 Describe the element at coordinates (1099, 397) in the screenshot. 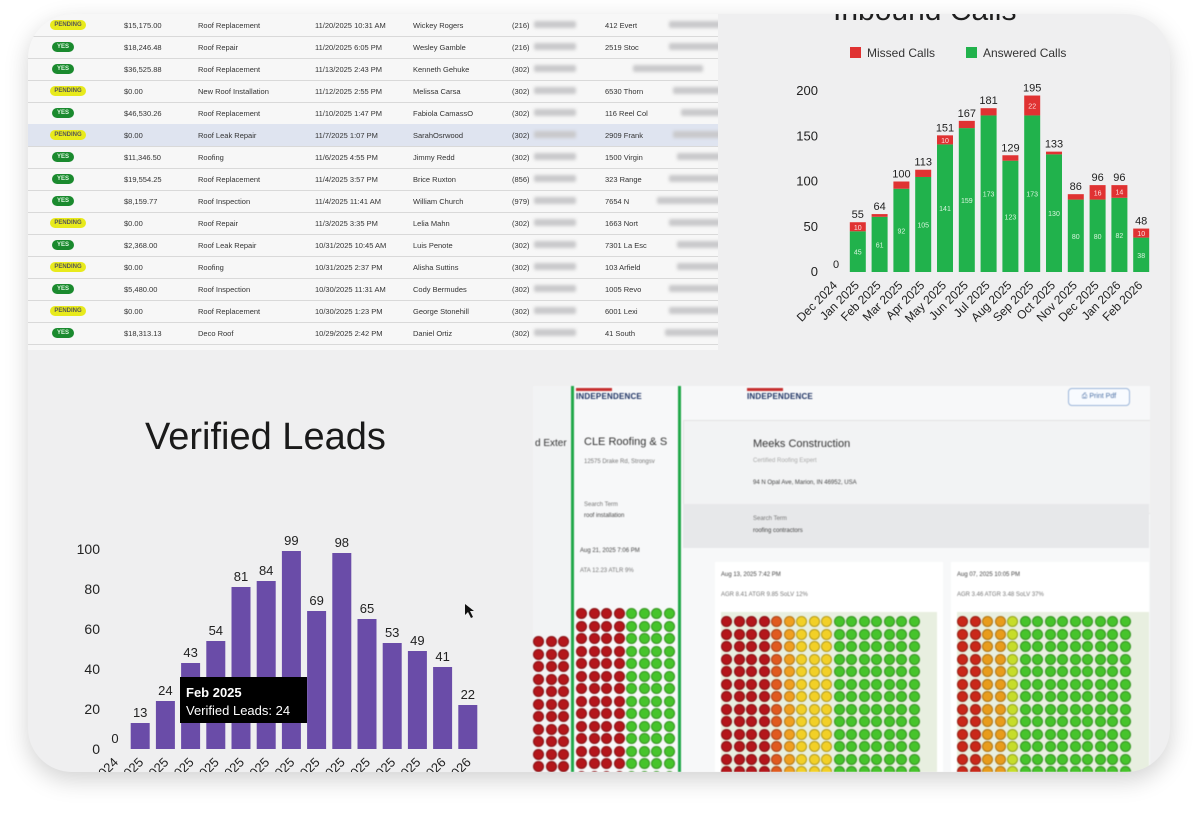

I see `print-pdf-button: ⎙ Print Pdf` at that location.